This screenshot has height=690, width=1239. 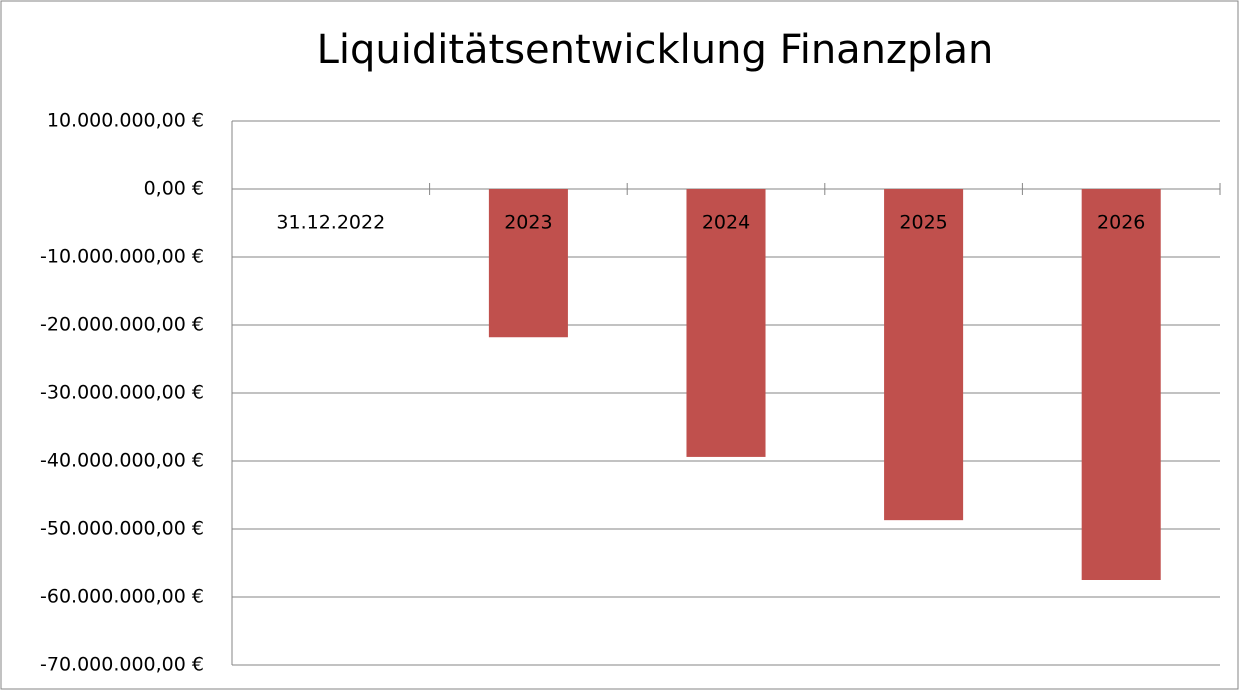 I want to click on y-tick-label: -60.000.000,00 €, so click(x=122, y=597).